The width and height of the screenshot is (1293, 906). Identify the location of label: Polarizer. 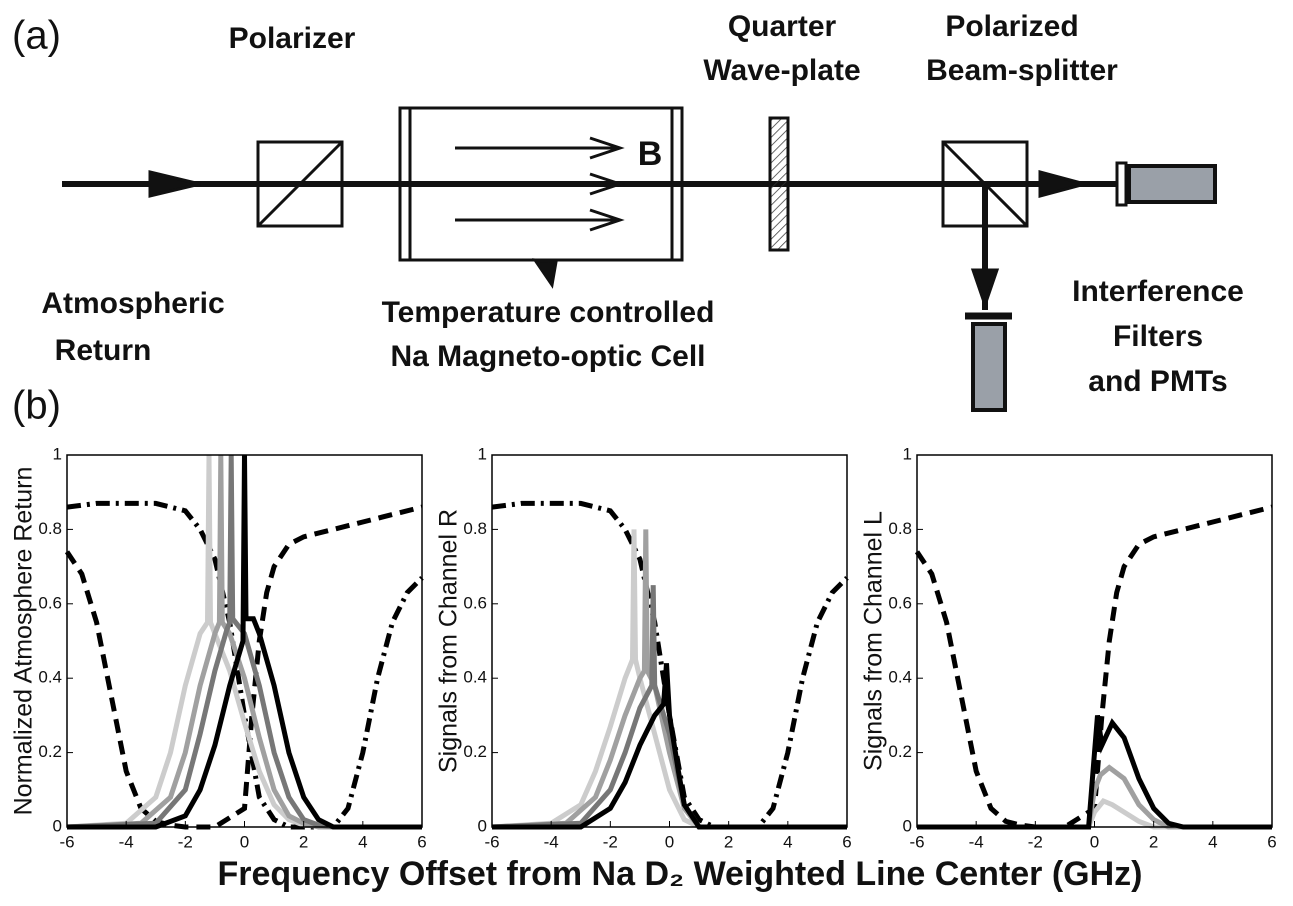
(292, 38).